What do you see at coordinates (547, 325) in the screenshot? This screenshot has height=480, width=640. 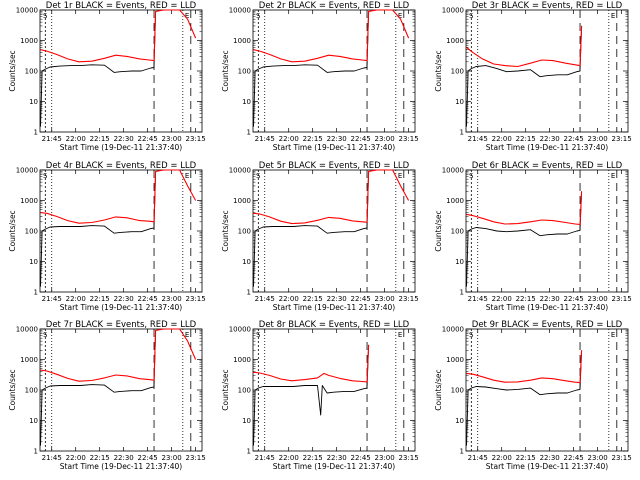 I see `panel-title: Det 9r BLACK = Events, RED = LLD` at bounding box center [547, 325].